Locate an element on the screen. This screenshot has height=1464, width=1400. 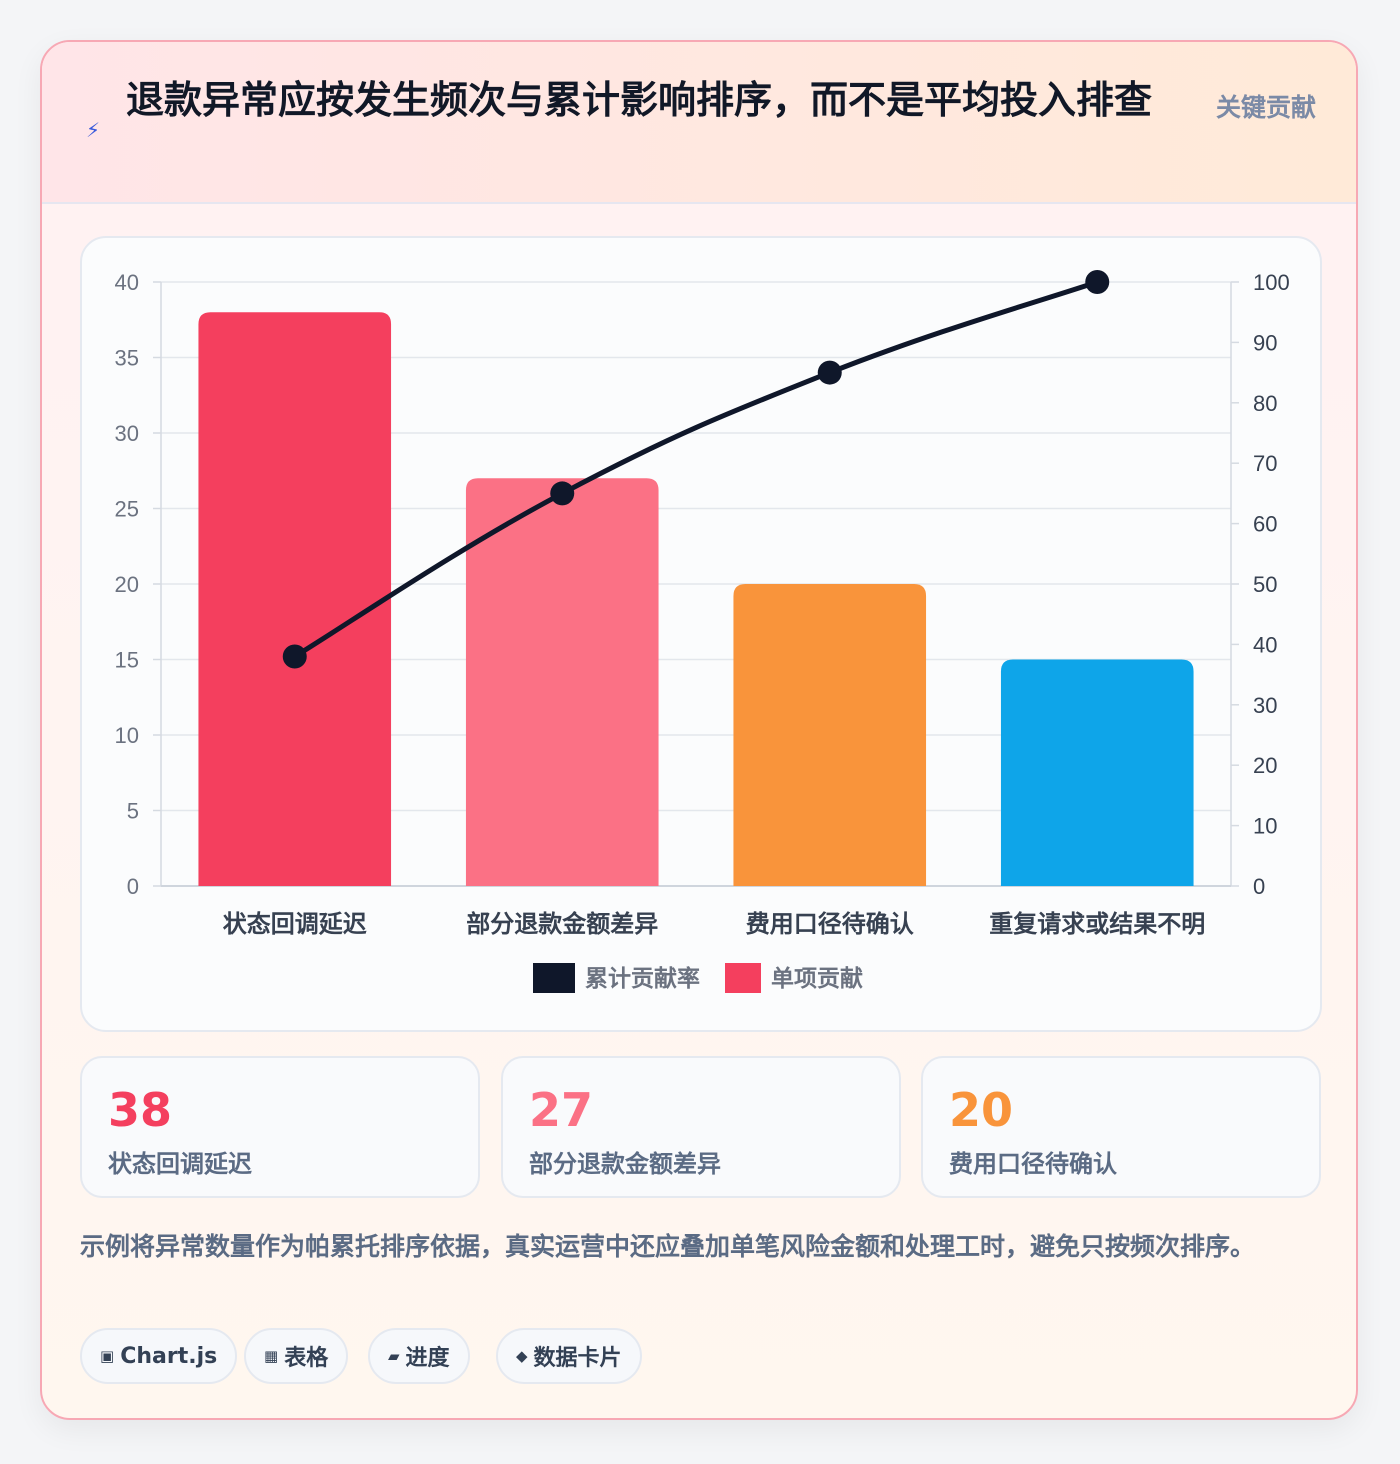
pill-chartjs: ▣ Chart.js is located at coordinates (159, 1356).